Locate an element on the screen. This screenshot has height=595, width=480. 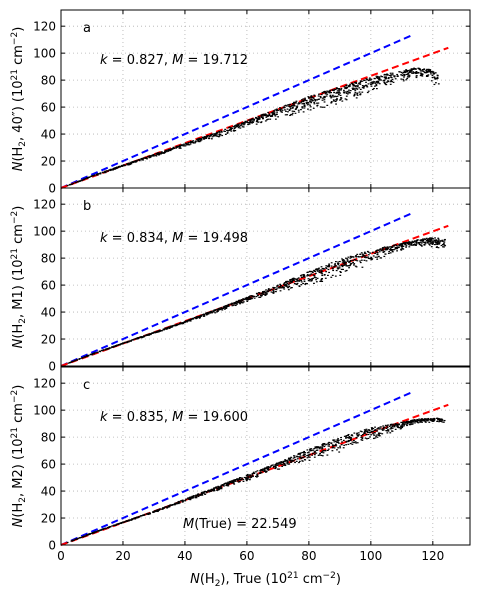
y-tick-label-b-6: 120 is located at coordinates (44, 205).